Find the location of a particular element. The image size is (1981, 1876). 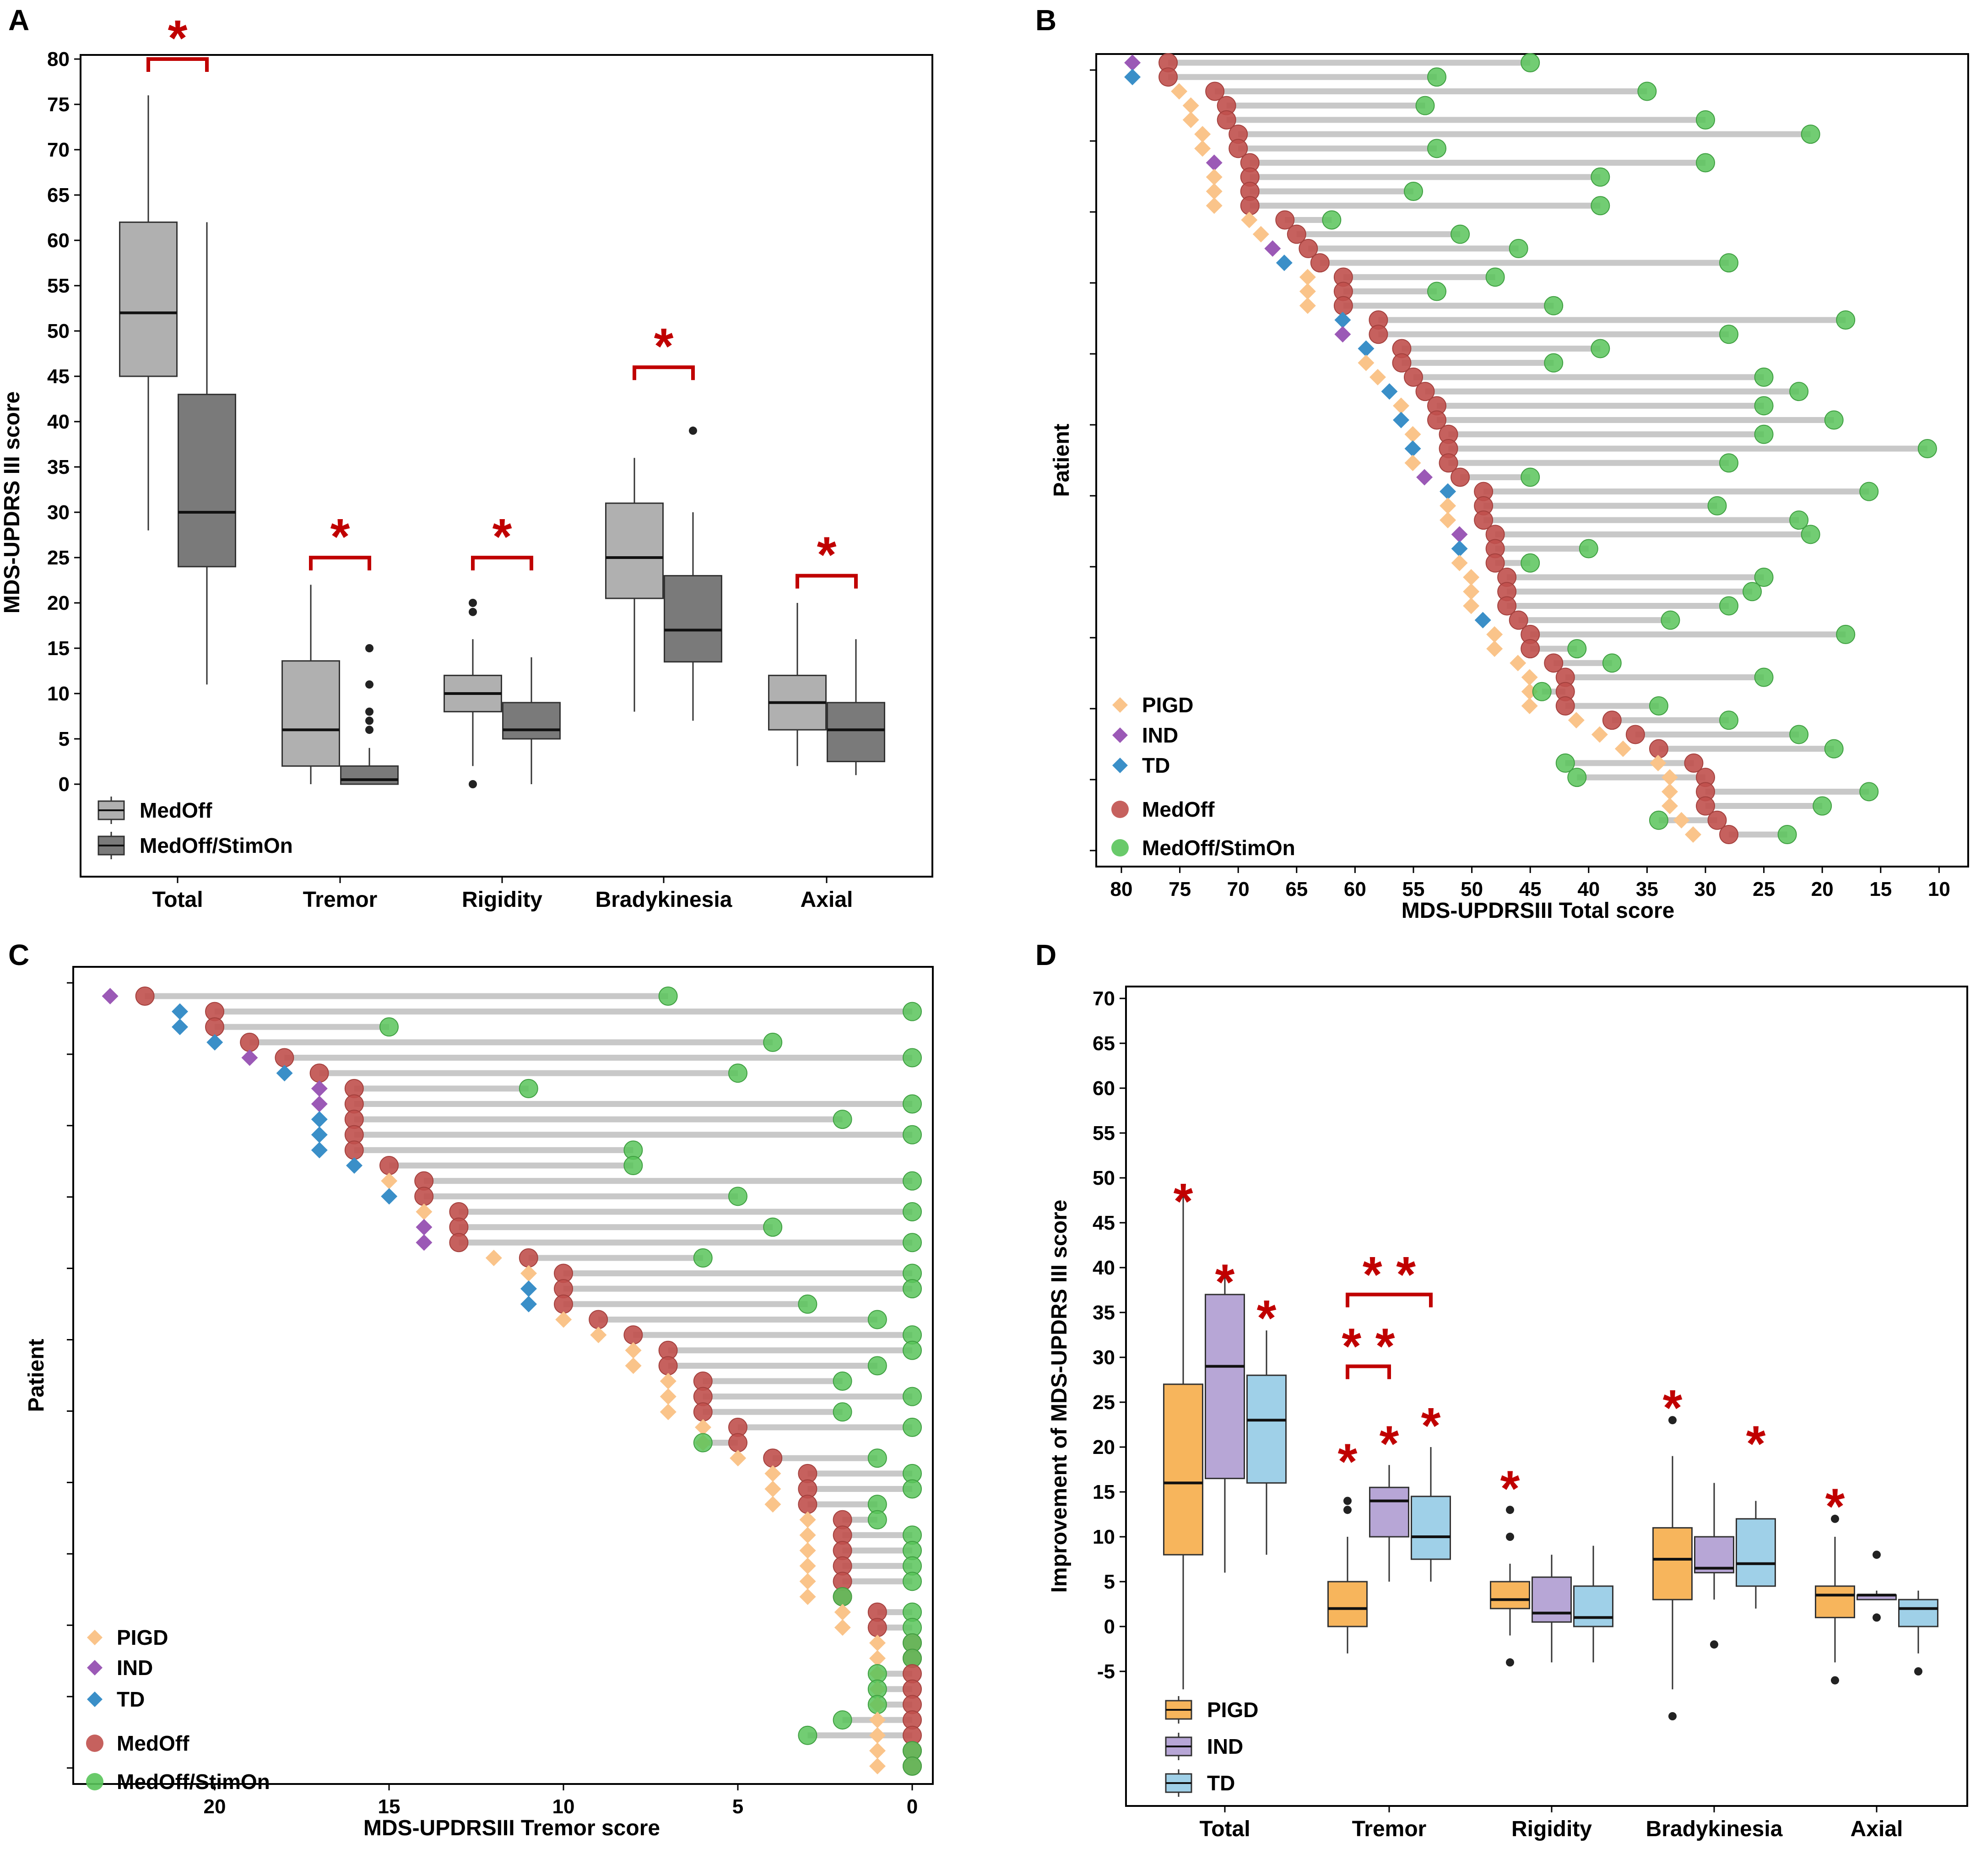

y-tick-label: 80 is located at coordinates (58, 59).